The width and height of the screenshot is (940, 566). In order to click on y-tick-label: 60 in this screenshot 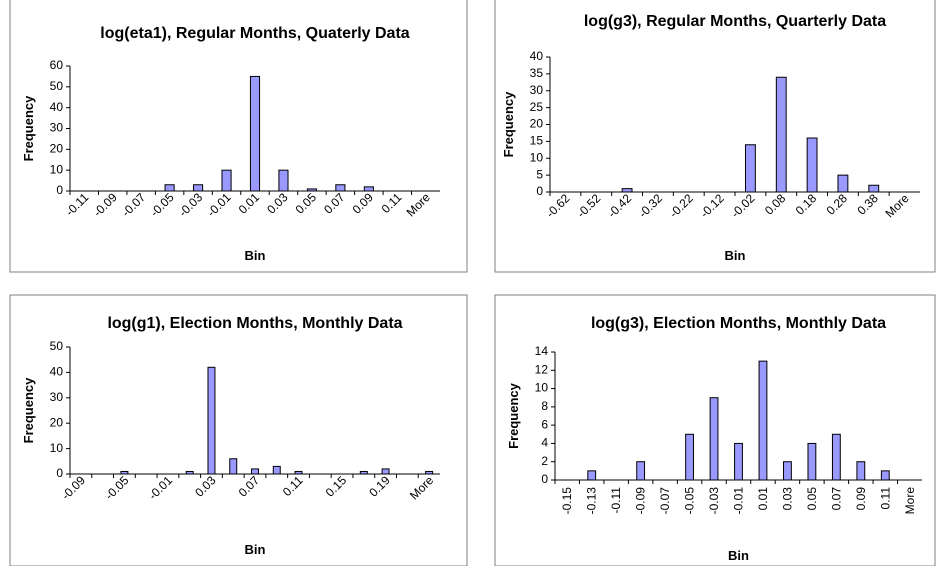, I will do `click(57, 65)`.